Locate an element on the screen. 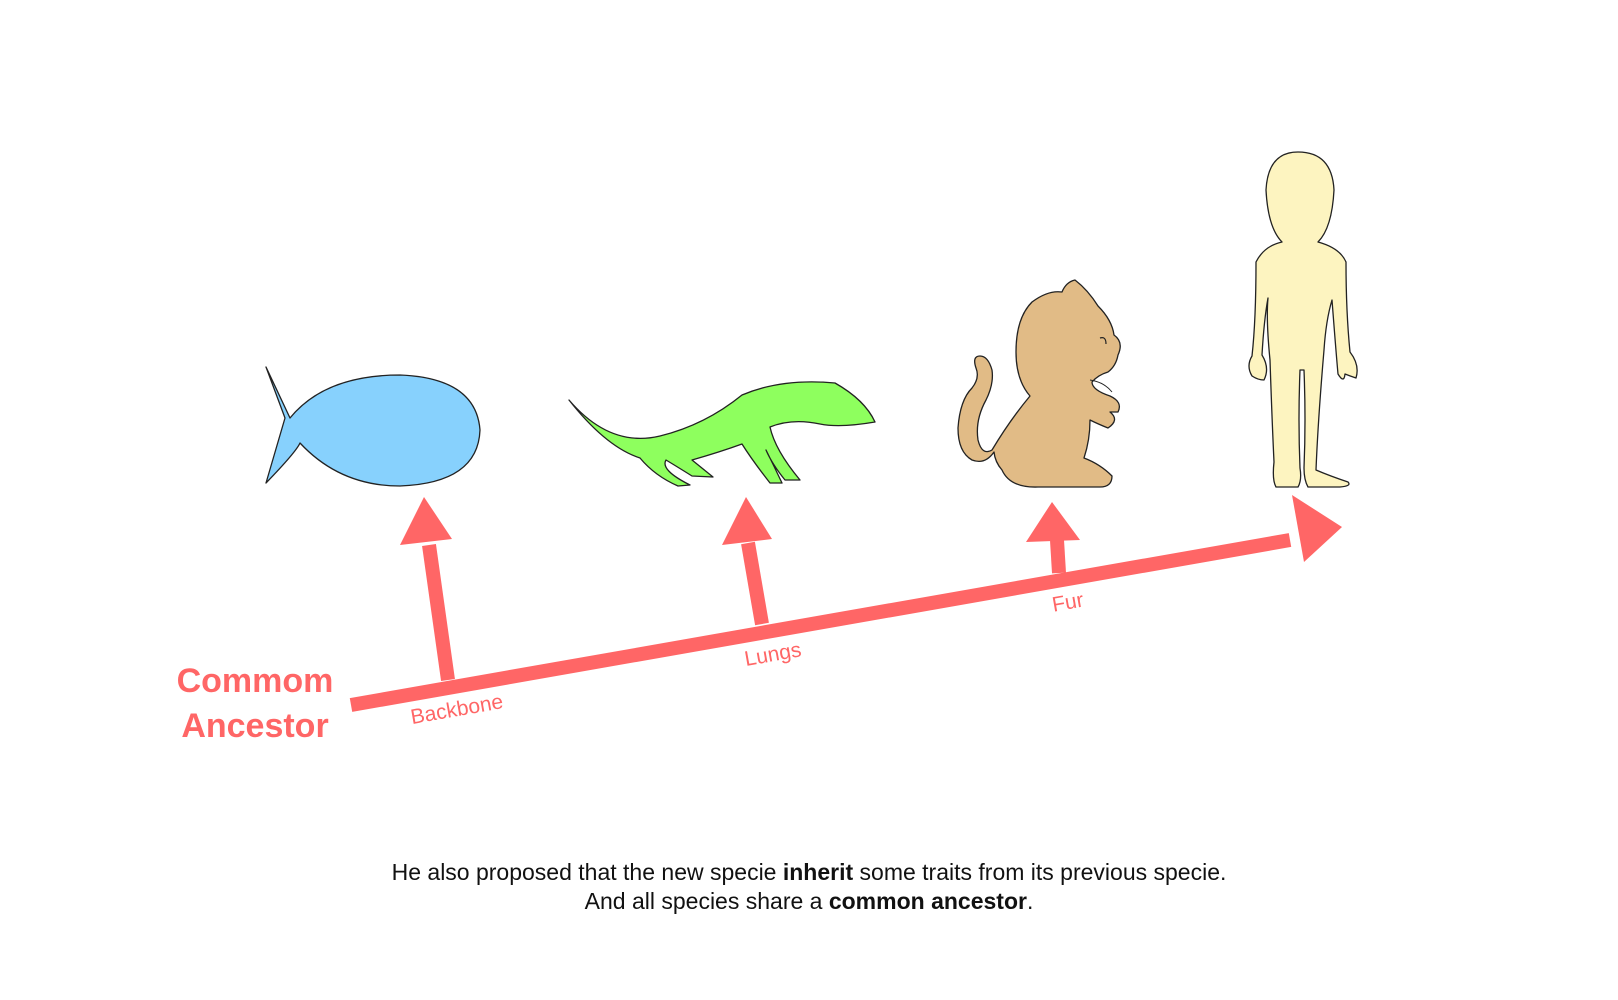 The image size is (1618, 1000). trait-label-fur: Fur is located at coordinates (1067, 603).